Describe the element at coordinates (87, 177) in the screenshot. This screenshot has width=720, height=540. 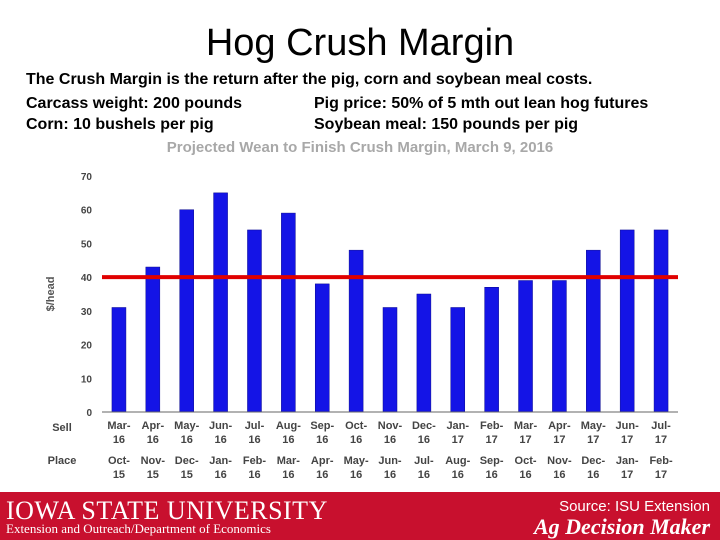
I see `y-tick-label: 70` at that location.